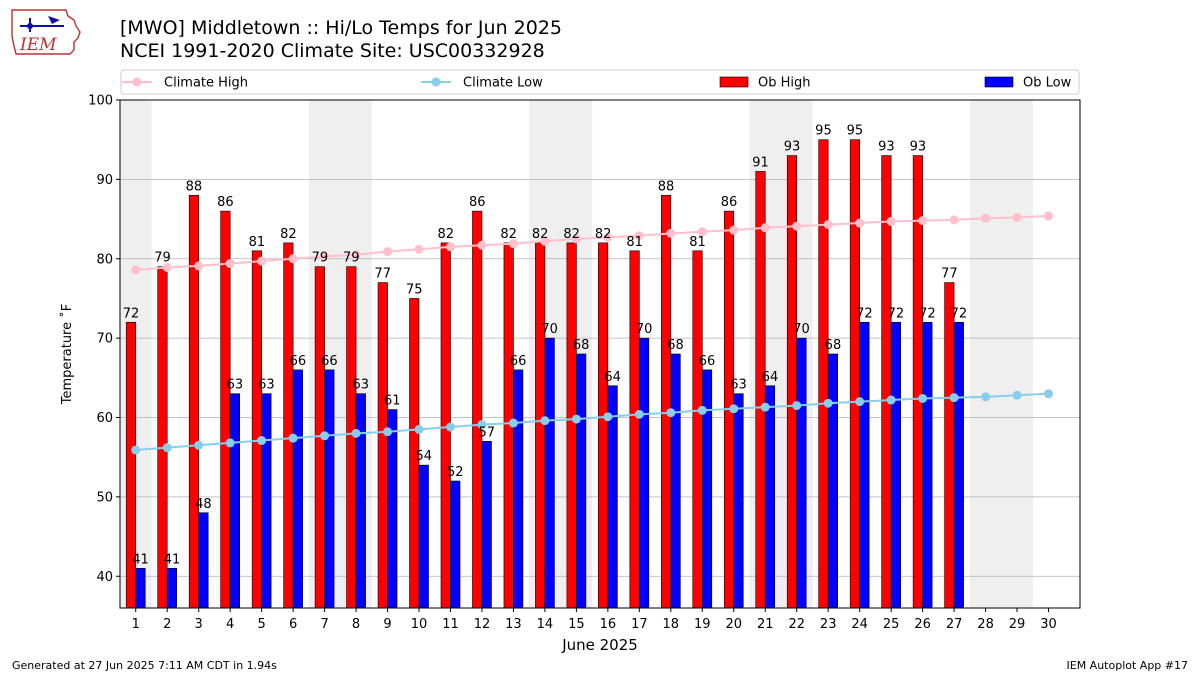 The width and height of the screenshot is (1200, 675). I want to click on ob-low-label-23: 68, so click(833, 345).